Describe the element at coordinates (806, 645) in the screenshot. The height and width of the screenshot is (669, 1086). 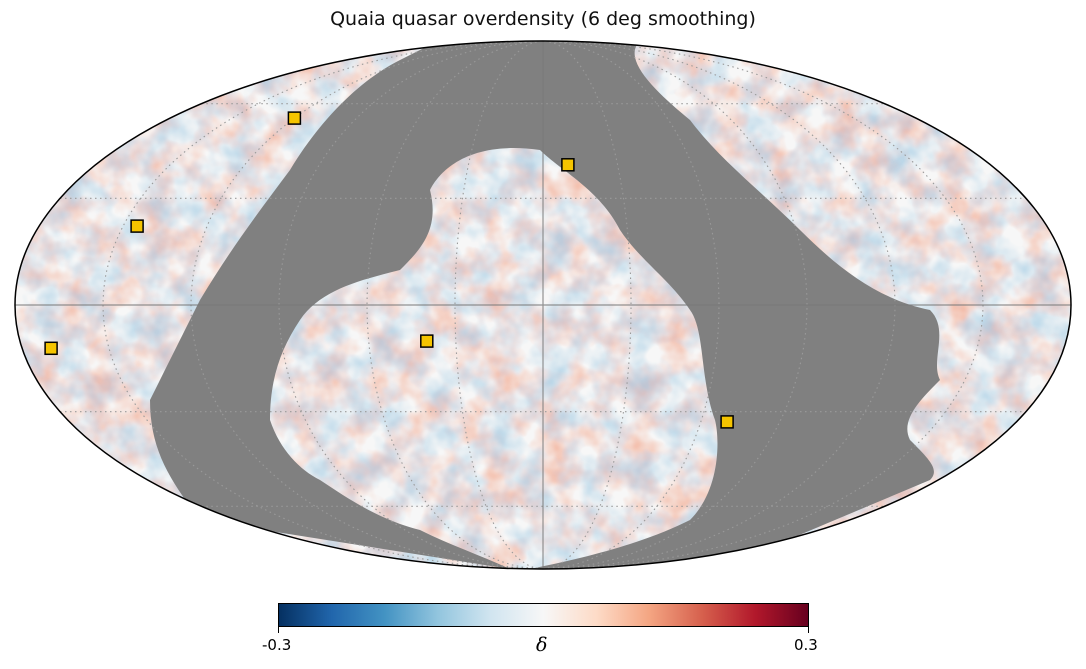
I see `colorbar-max-label: 0.3` at that location.